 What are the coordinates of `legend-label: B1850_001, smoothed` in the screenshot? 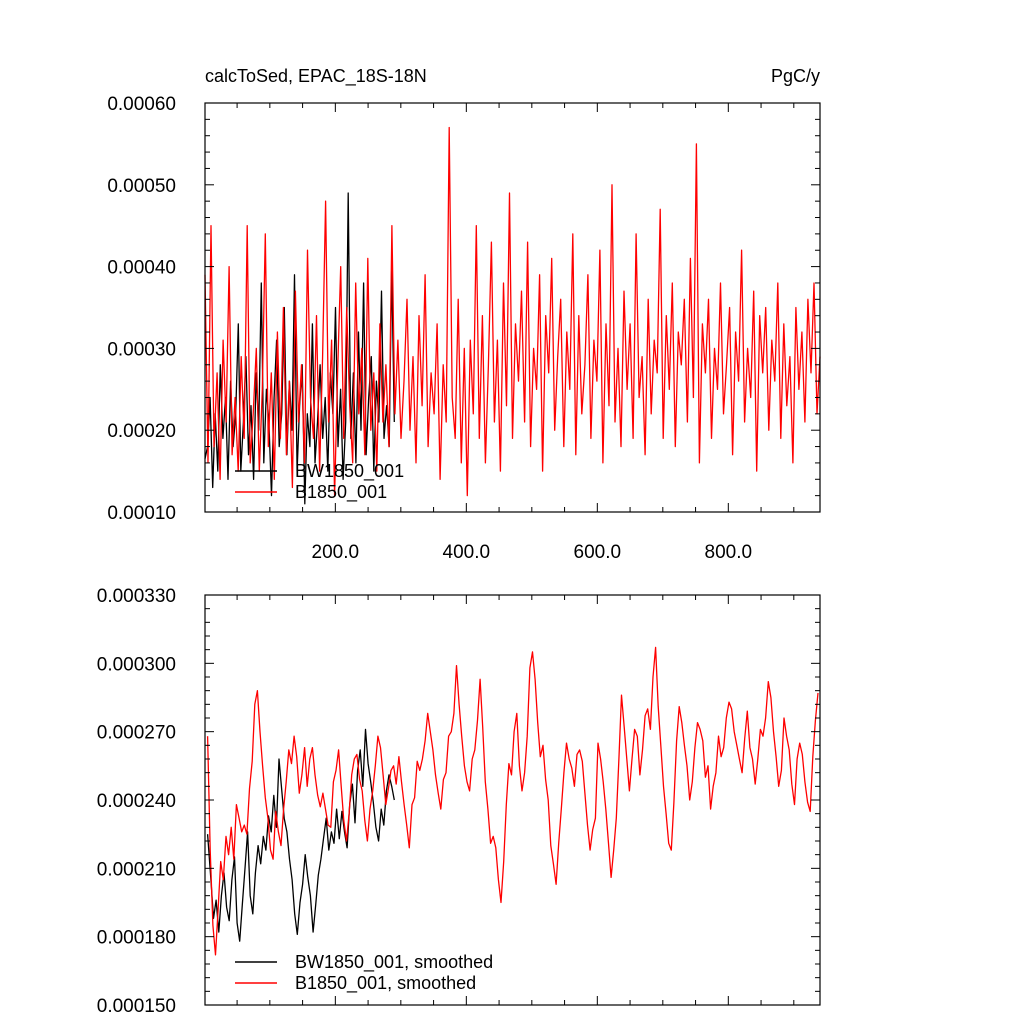 It's located at (385, 983).